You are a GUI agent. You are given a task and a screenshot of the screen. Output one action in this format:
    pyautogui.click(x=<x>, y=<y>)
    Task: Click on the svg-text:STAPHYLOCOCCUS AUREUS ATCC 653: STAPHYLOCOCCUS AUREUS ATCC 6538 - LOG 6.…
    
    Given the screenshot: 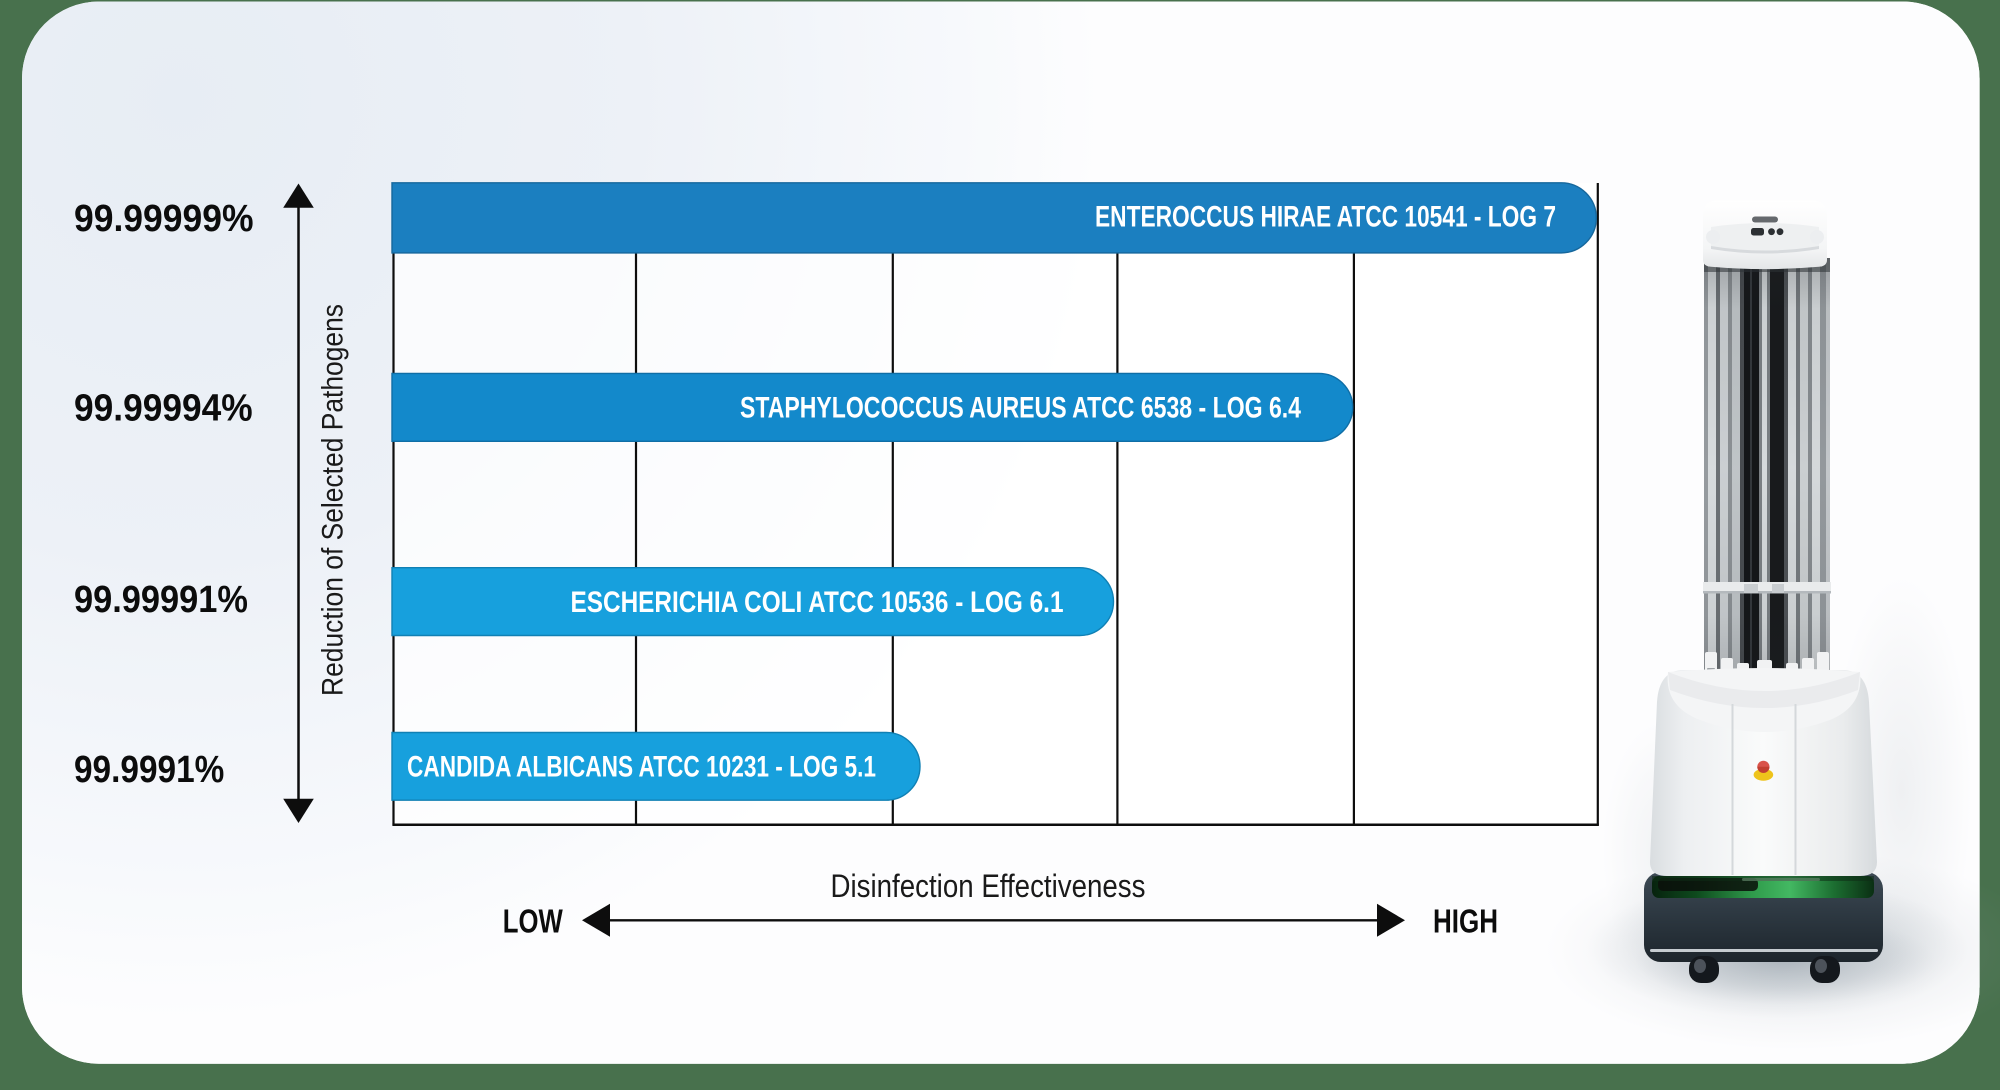 What is the action you would take?
    pyautogui.click(x=1020, y=408)
    